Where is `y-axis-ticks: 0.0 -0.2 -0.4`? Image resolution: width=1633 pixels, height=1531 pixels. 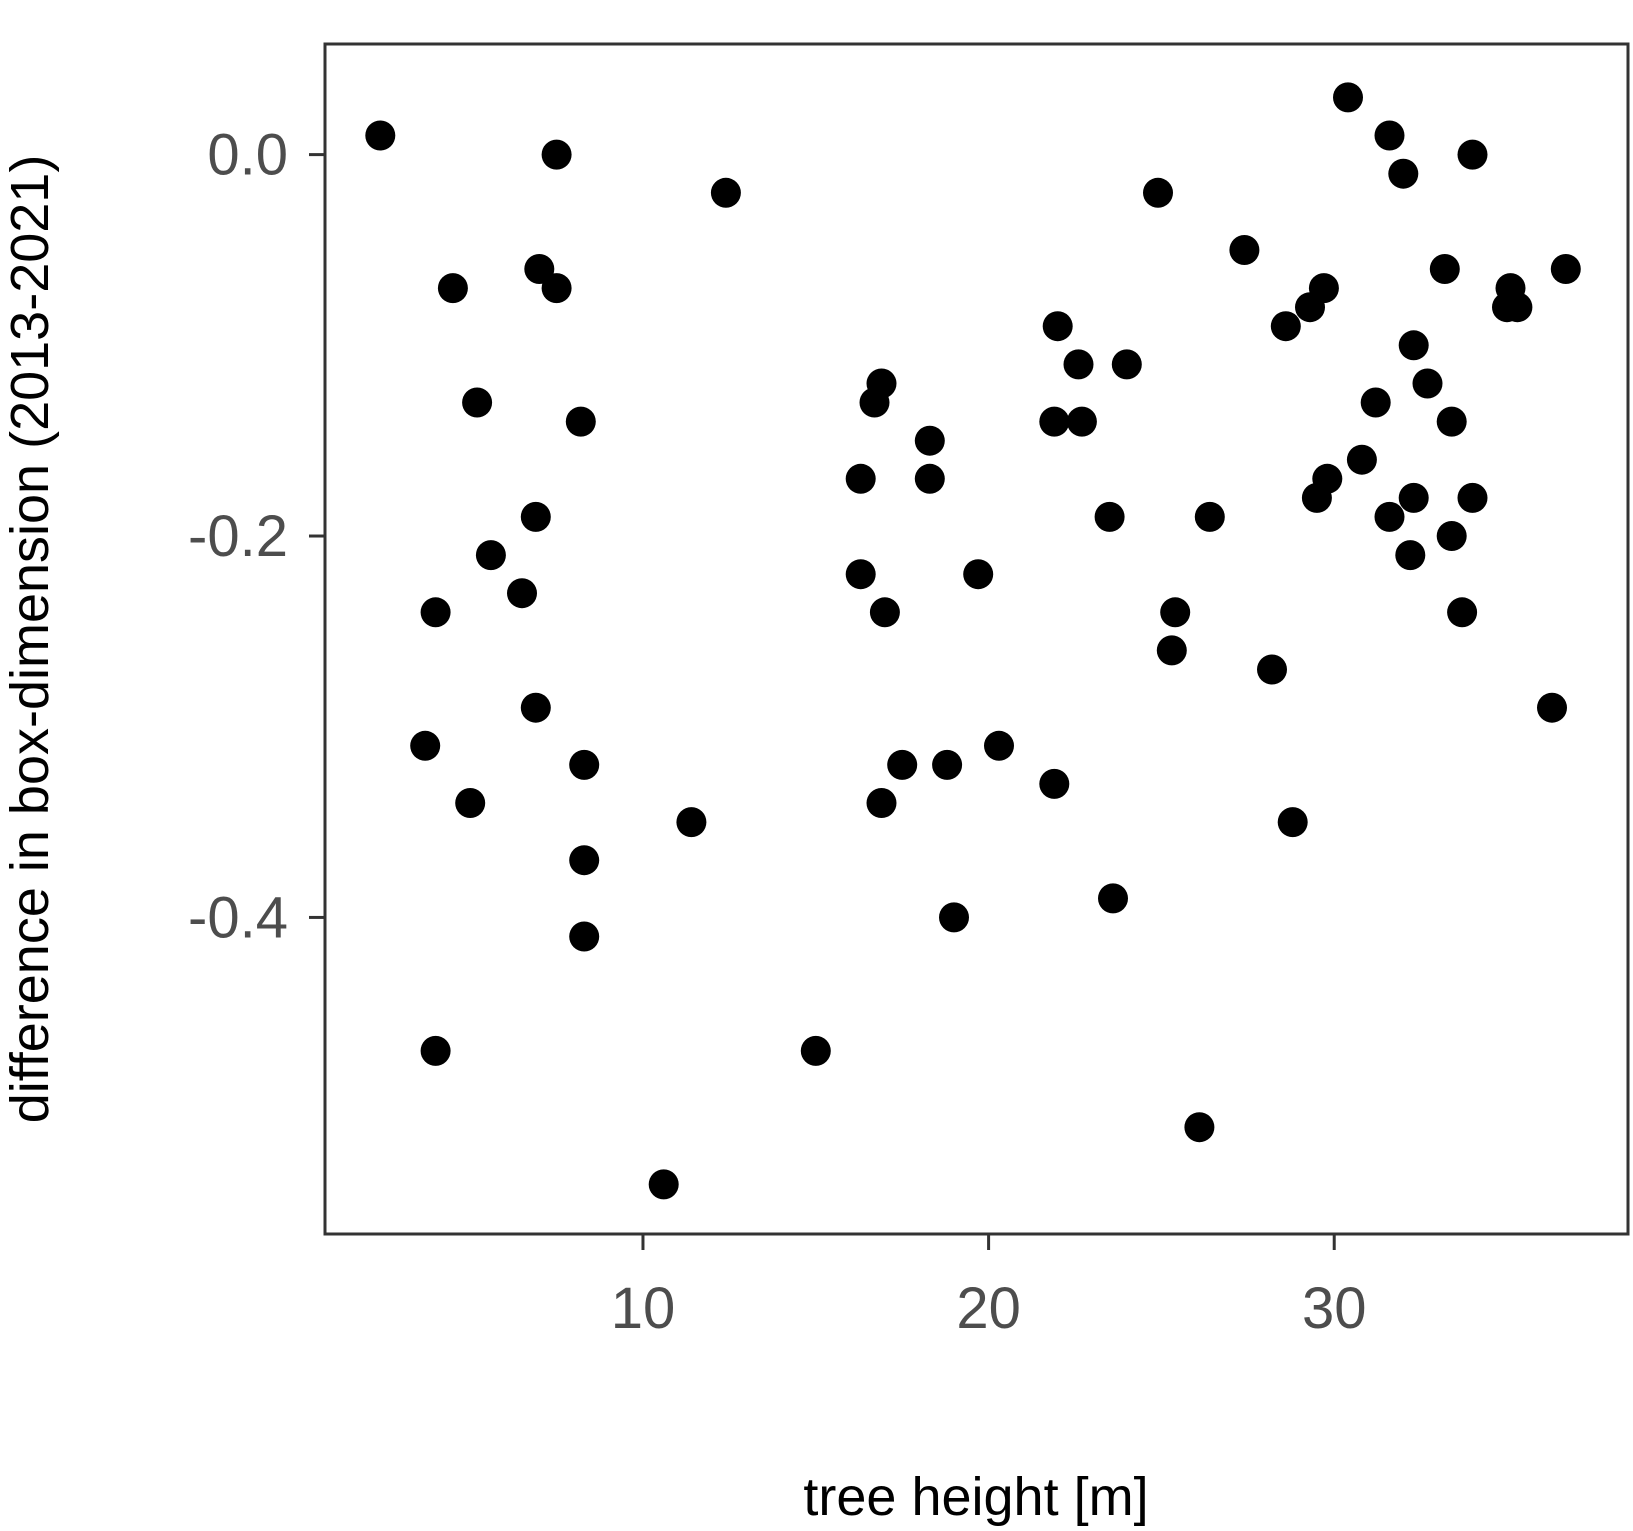
y-axis-ticks: 0.0 -0.2 -0.4 is located at coordinates (256, 536).